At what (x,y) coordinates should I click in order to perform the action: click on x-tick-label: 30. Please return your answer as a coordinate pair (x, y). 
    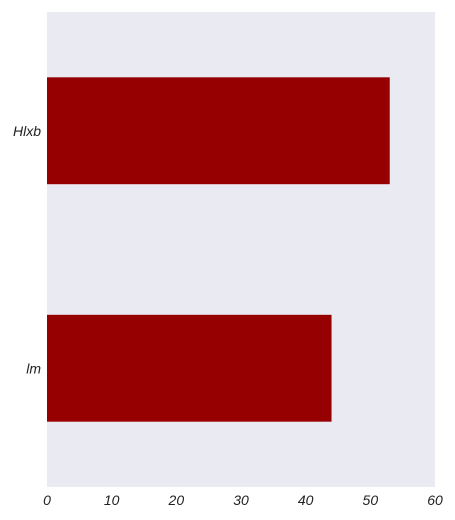
    Looking at the image, I should click on (241, 500).